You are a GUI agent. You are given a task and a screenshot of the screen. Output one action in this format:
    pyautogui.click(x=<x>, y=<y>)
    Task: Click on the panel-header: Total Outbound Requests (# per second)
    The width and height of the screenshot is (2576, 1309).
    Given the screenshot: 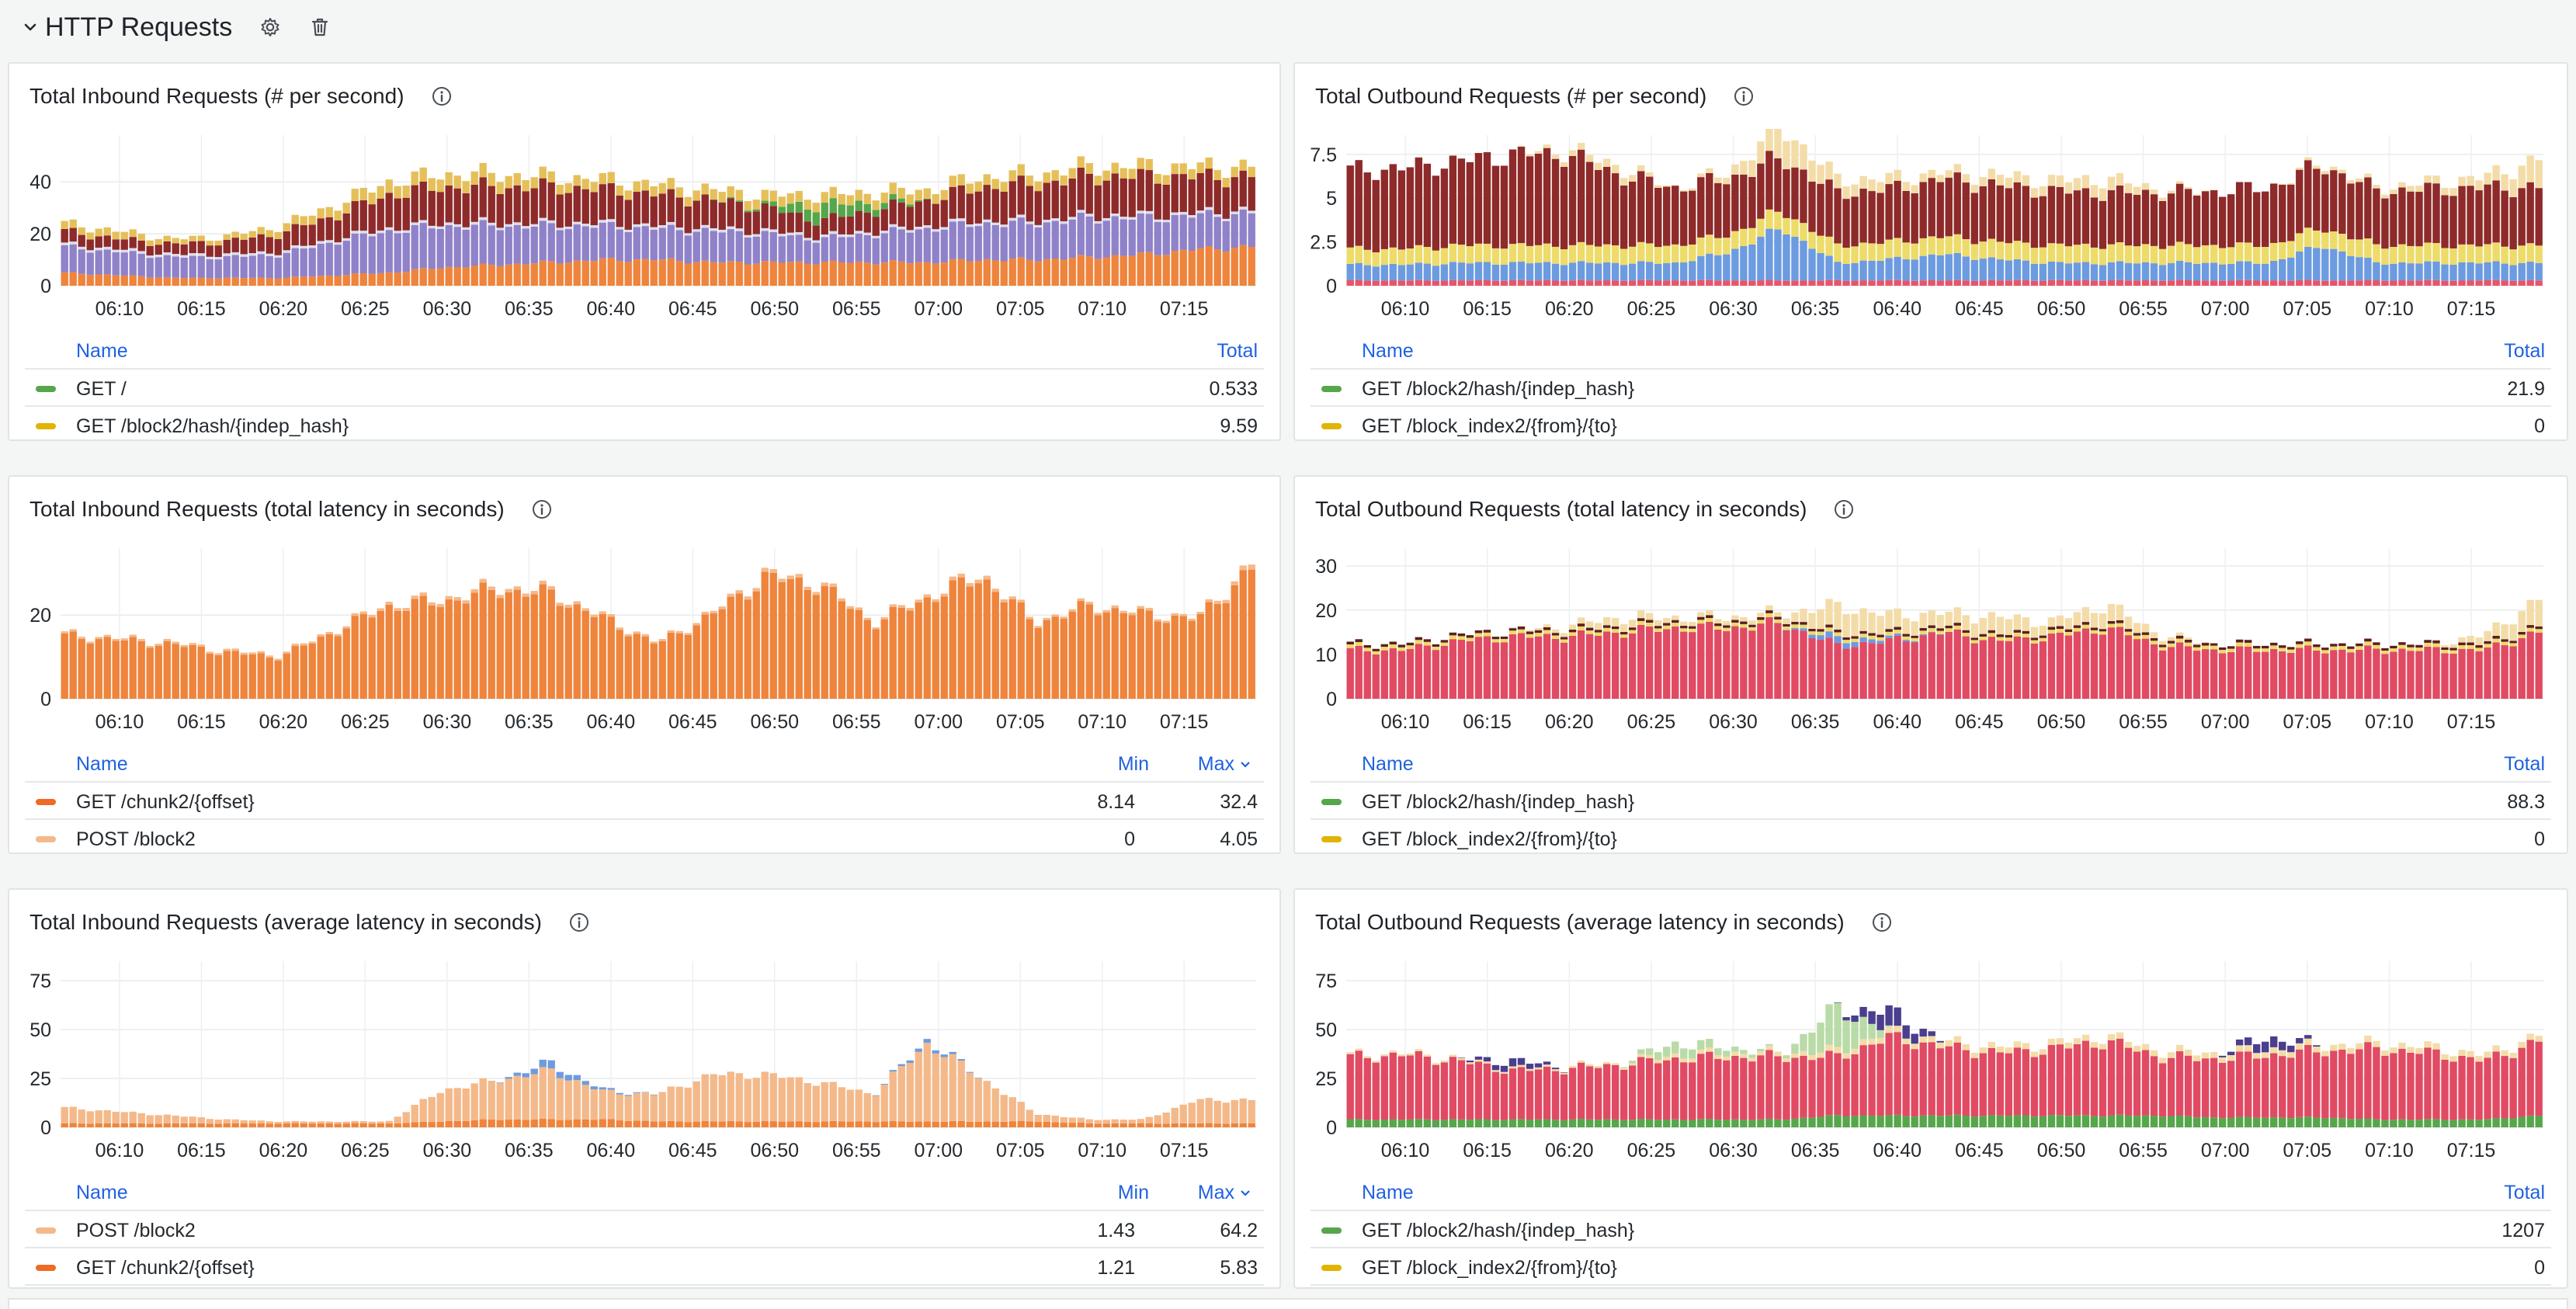 What is the action you would take?
    pyautogui.click(x=1535, y=96)
    